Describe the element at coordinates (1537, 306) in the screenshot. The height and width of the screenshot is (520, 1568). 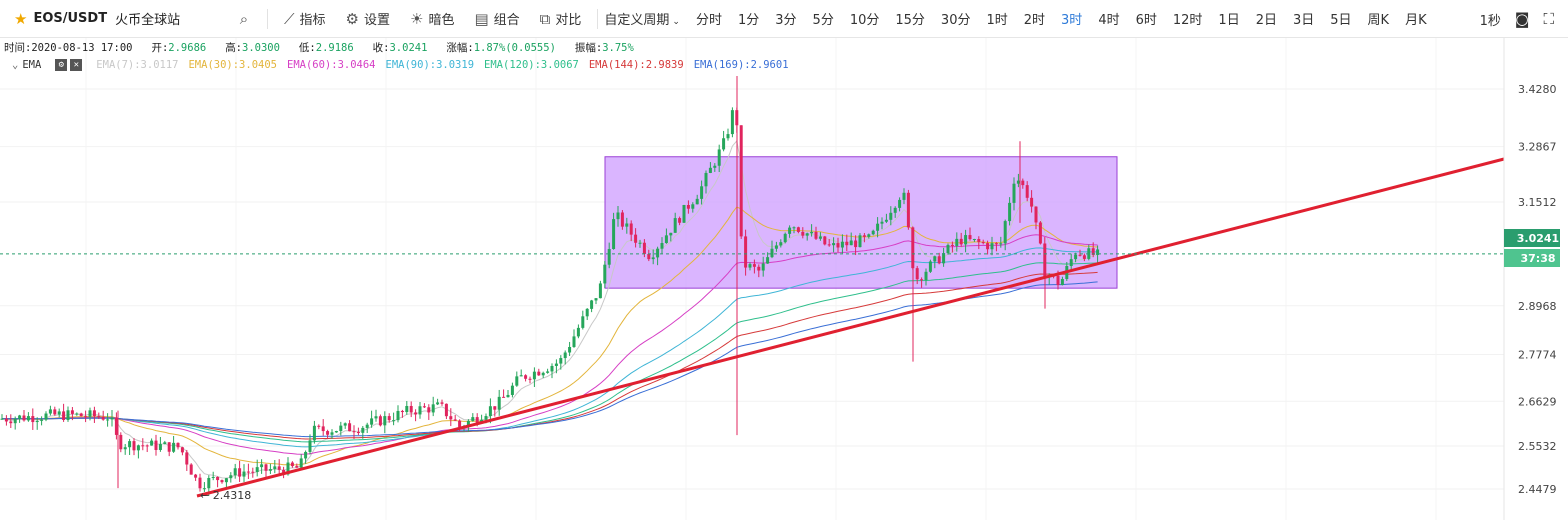
I see `y-tick-label-3: 2.8968` at that location.